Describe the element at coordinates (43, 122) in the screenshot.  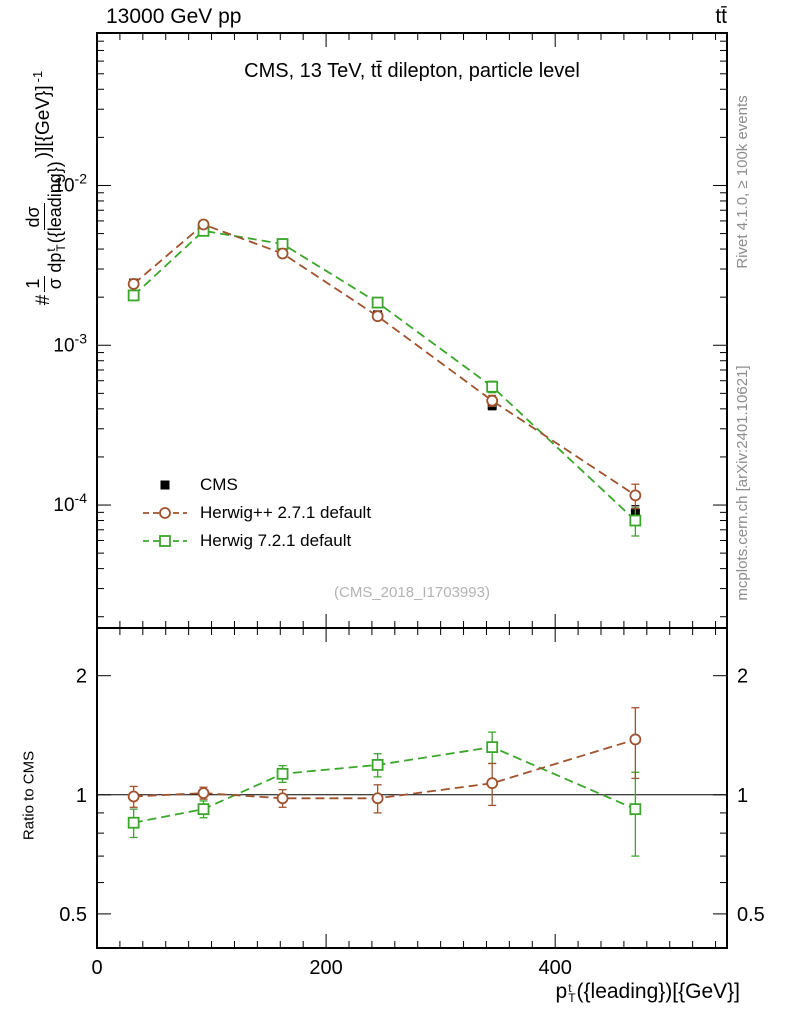
I see `y-title-units: )][{GeV}]` at that location.